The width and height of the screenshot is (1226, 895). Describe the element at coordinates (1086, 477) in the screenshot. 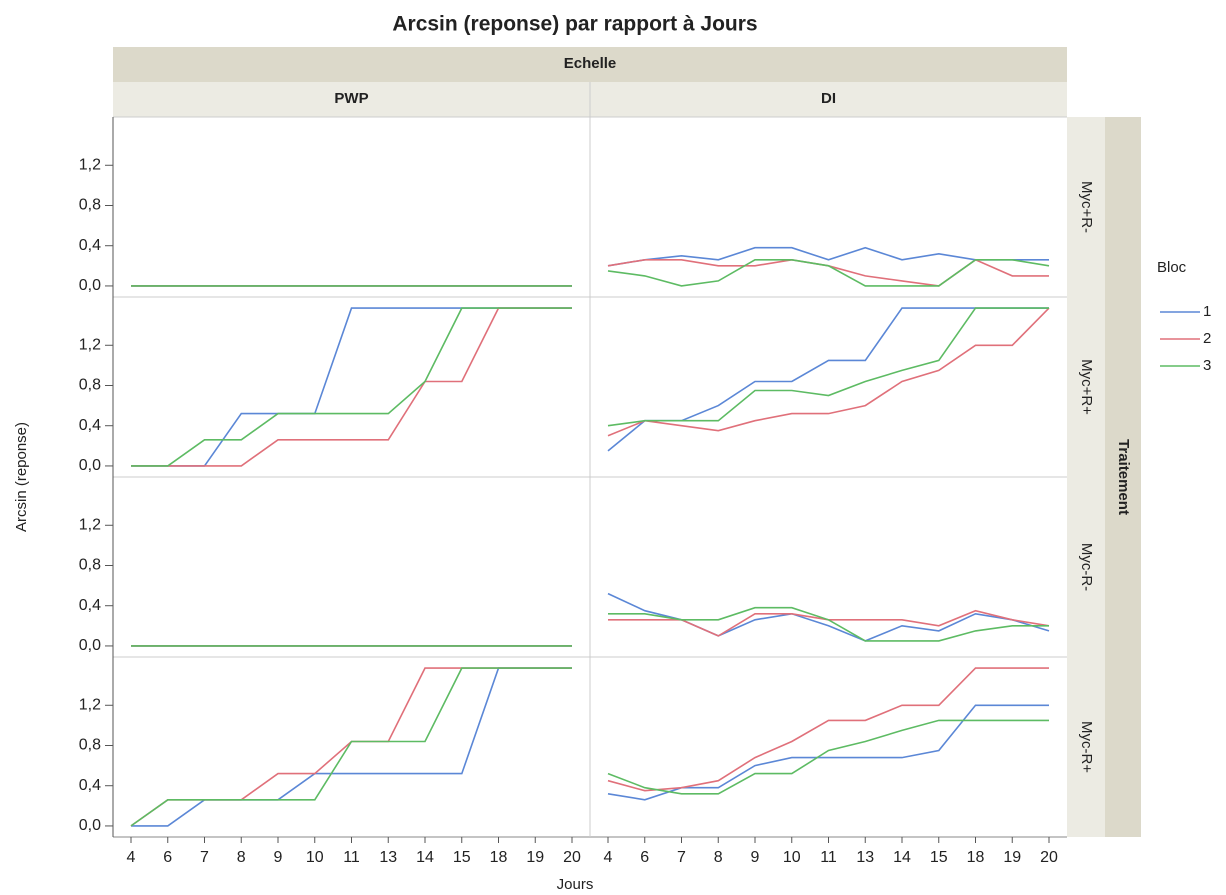

I see `row-strip` at that location.